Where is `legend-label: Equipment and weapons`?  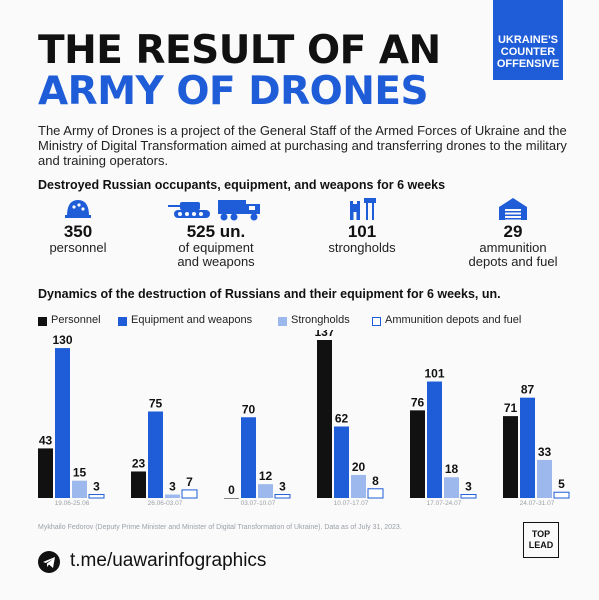 legend-label: Equipment and weapons is located at coordinates (192, 320).